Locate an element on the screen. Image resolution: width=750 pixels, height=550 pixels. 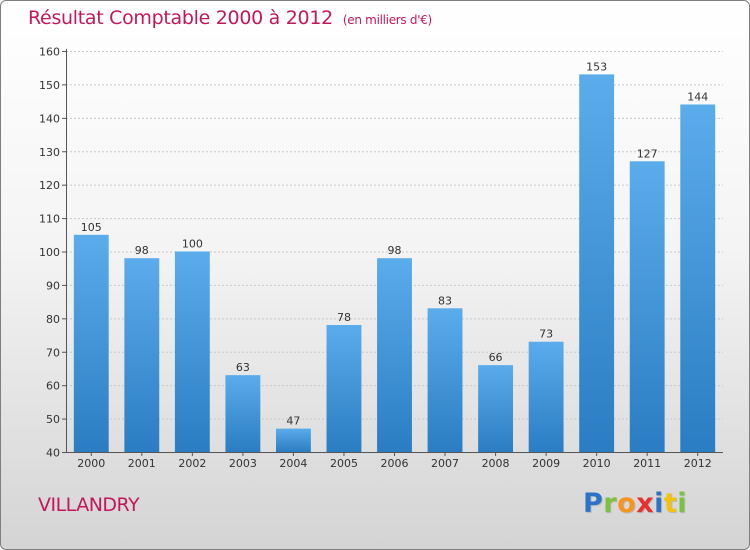
bar-value-label: 47 is located at coordinates (293, 421).